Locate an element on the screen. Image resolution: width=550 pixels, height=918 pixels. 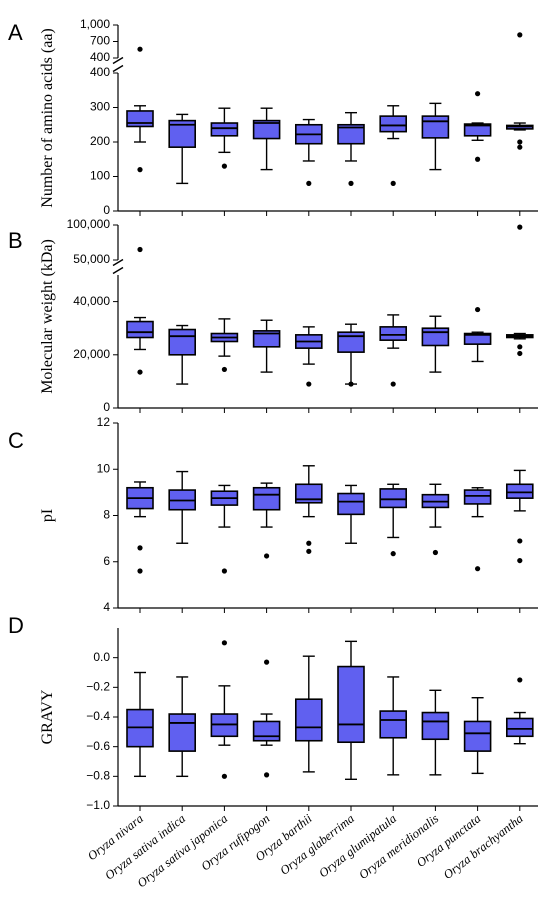
y-tick-label: 0 is located at coordinates (106, 407).